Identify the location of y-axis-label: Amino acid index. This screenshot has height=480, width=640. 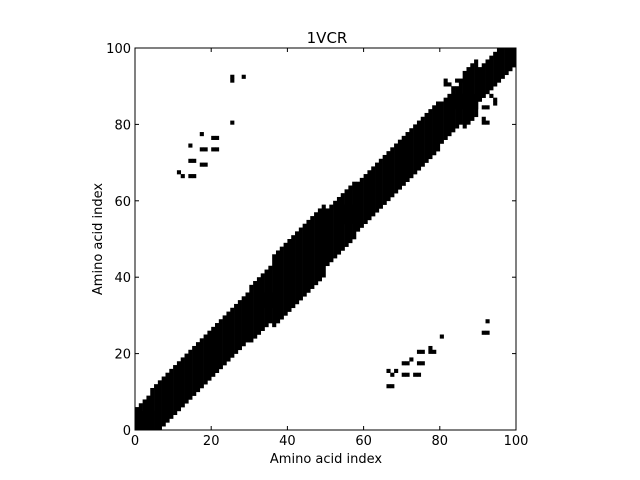
(98, 239).